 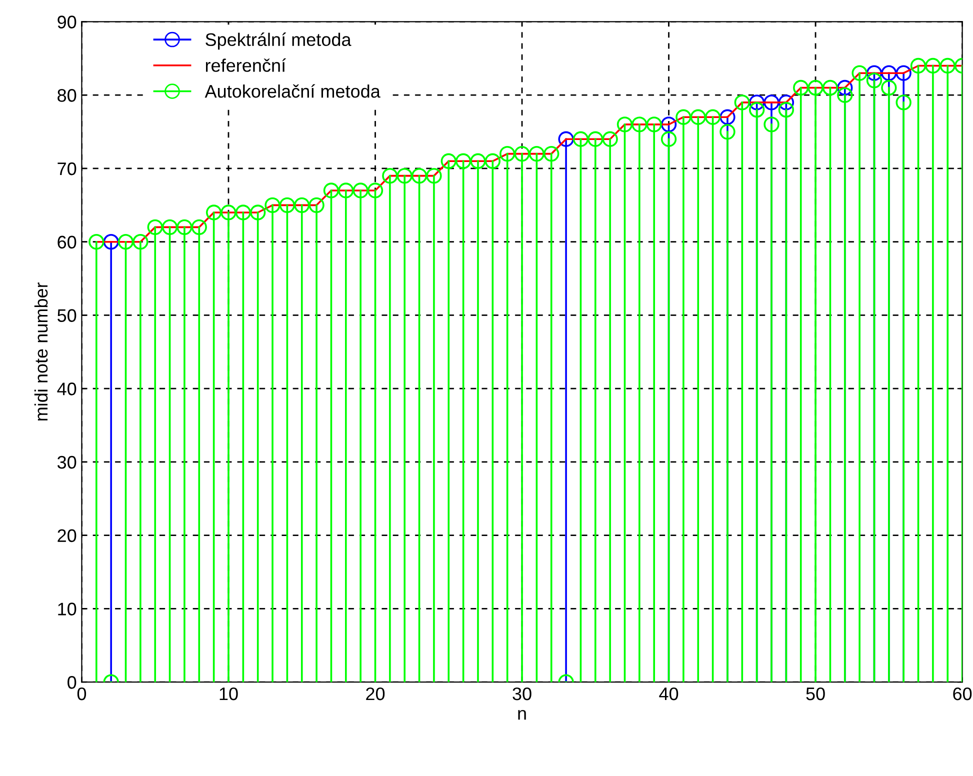 I want to click on x-tick-label: 0, so click(x=81, y=693).